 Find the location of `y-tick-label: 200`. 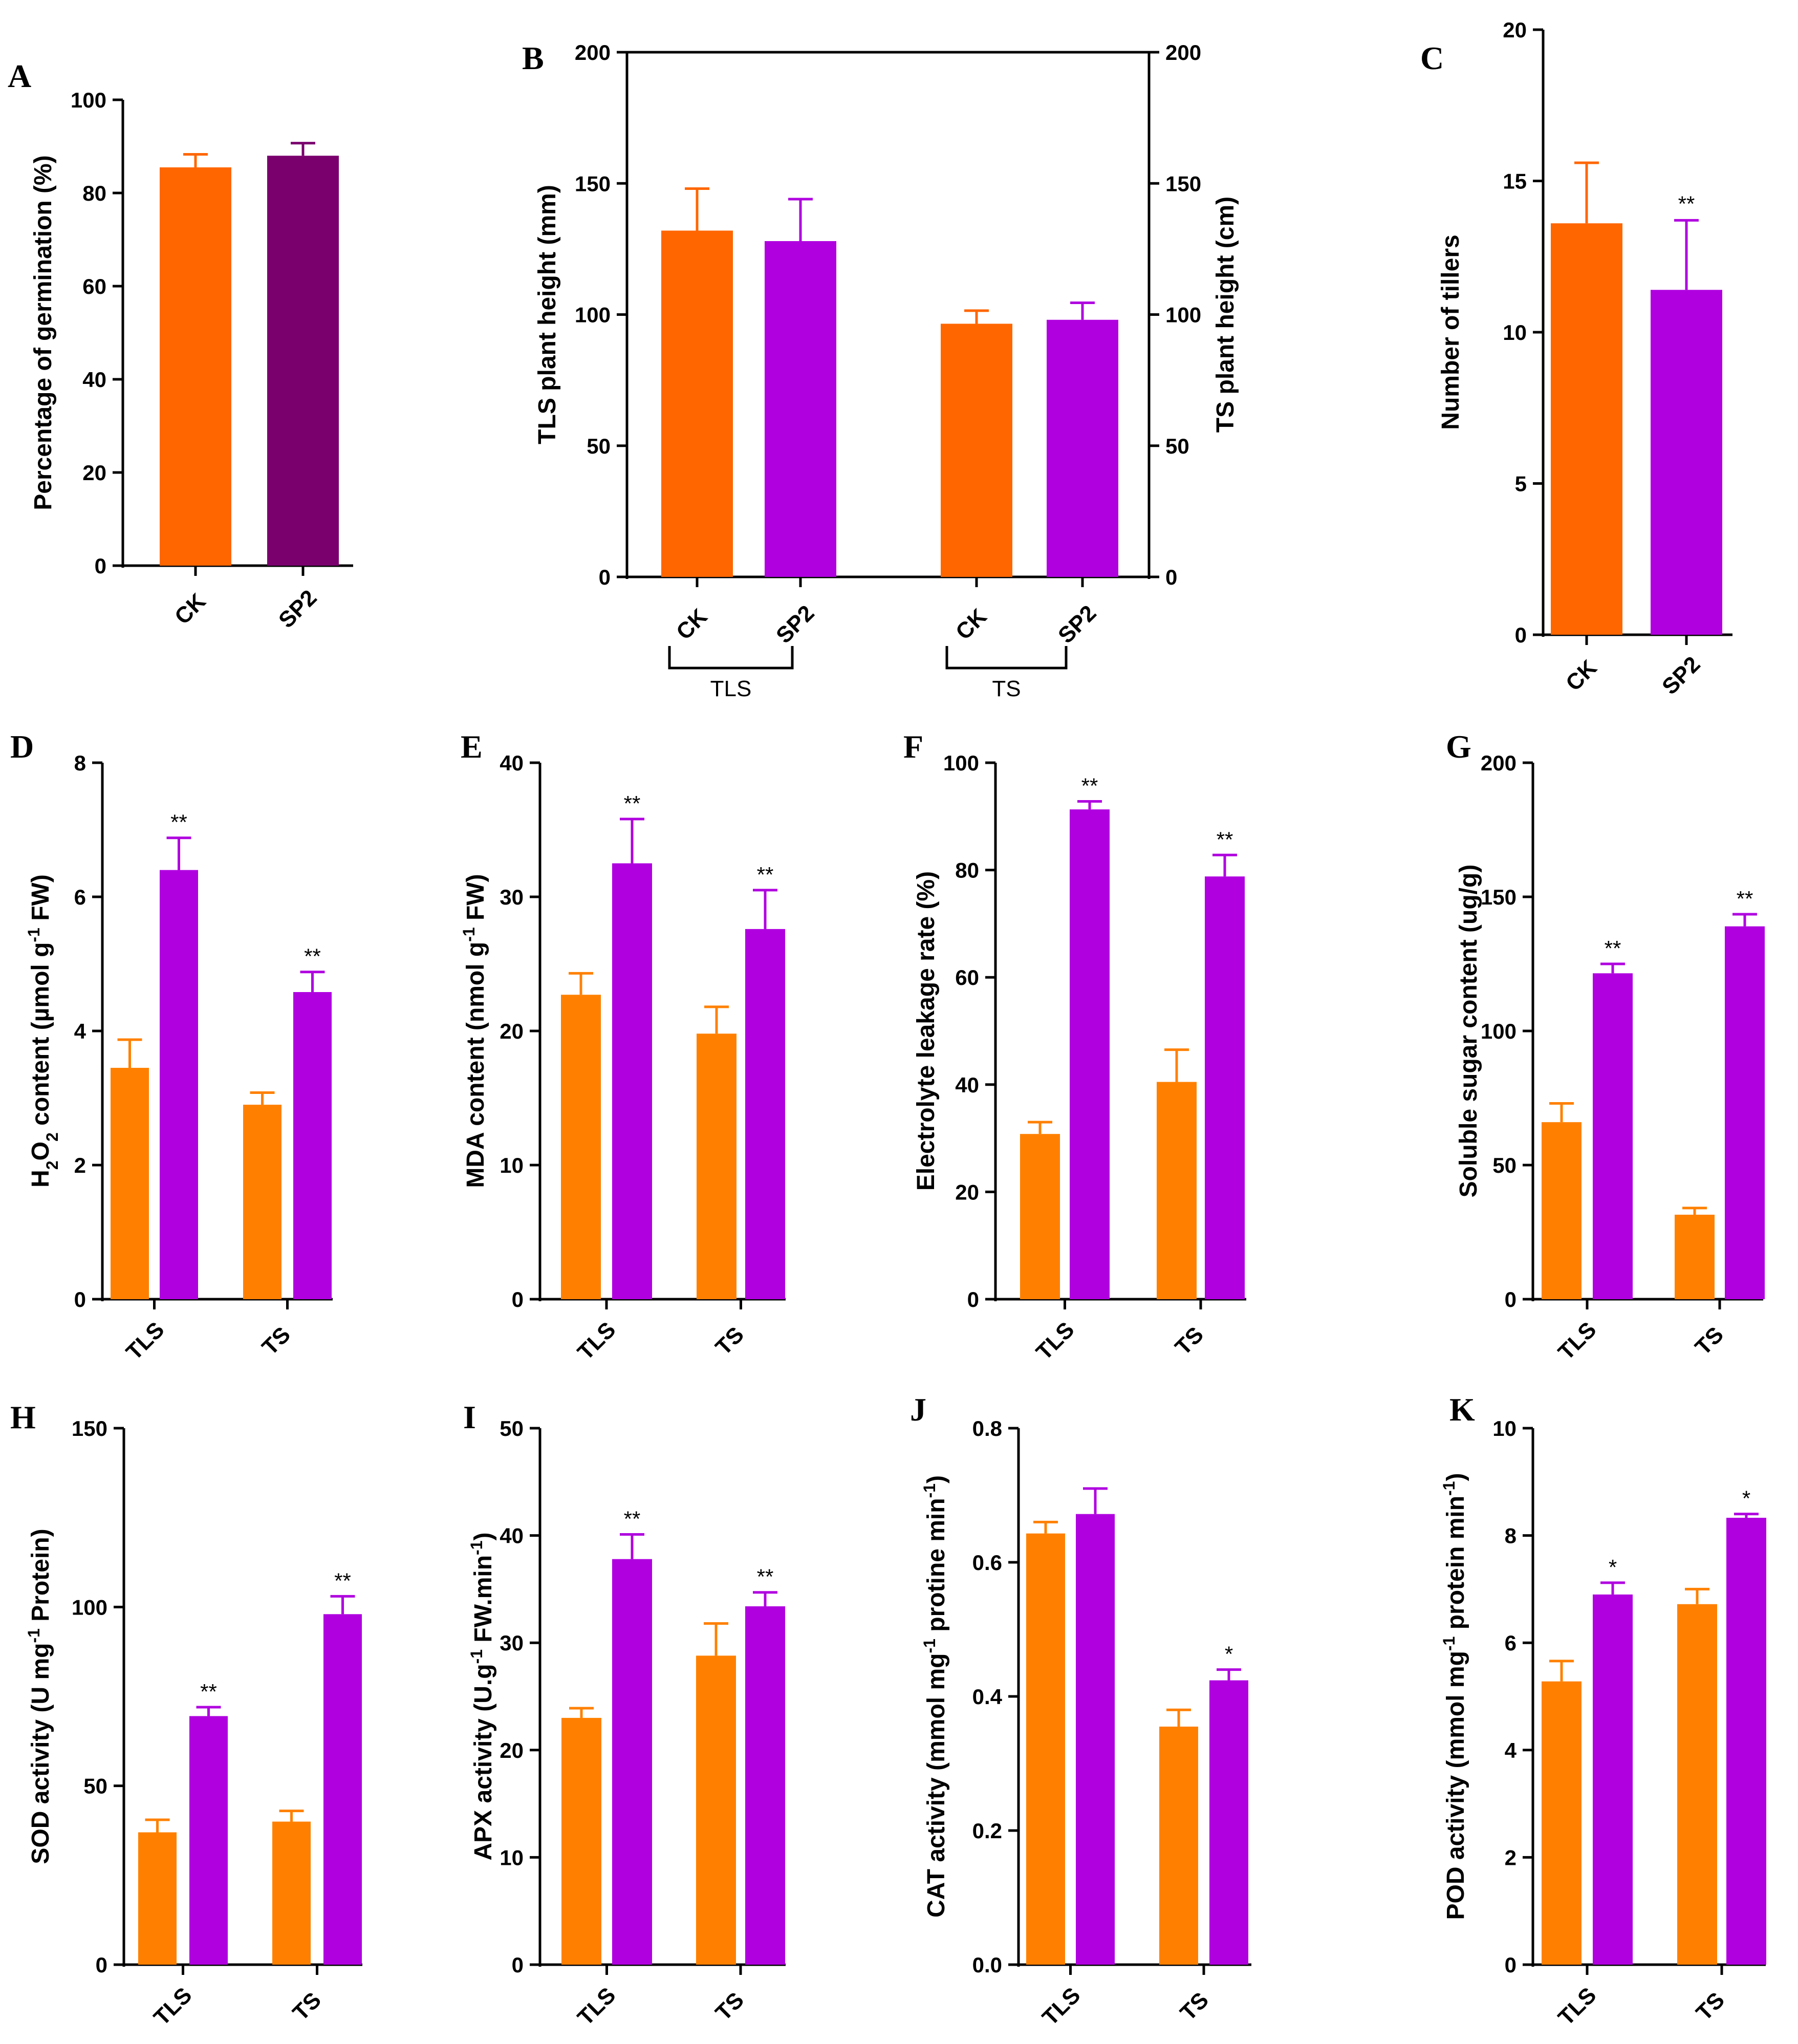

y-tick-label: 200 is located at coordinates (1183, 52).